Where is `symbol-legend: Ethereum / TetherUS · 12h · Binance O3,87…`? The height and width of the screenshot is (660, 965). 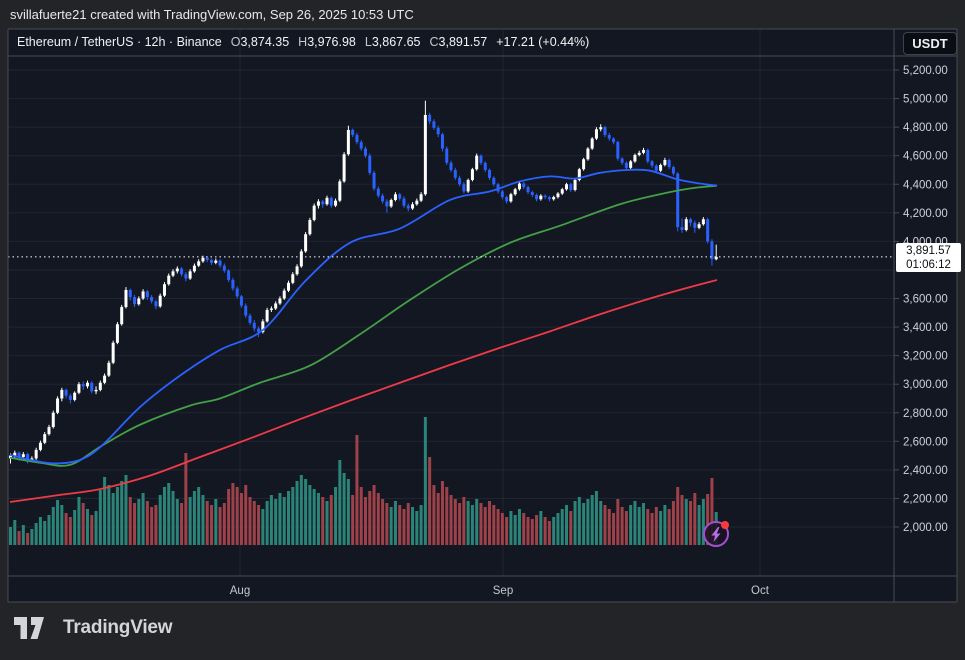
symbol-legend: Ethereum / TetherUS · 12h · Binance O3,87… is located at coordinates (303, 42).